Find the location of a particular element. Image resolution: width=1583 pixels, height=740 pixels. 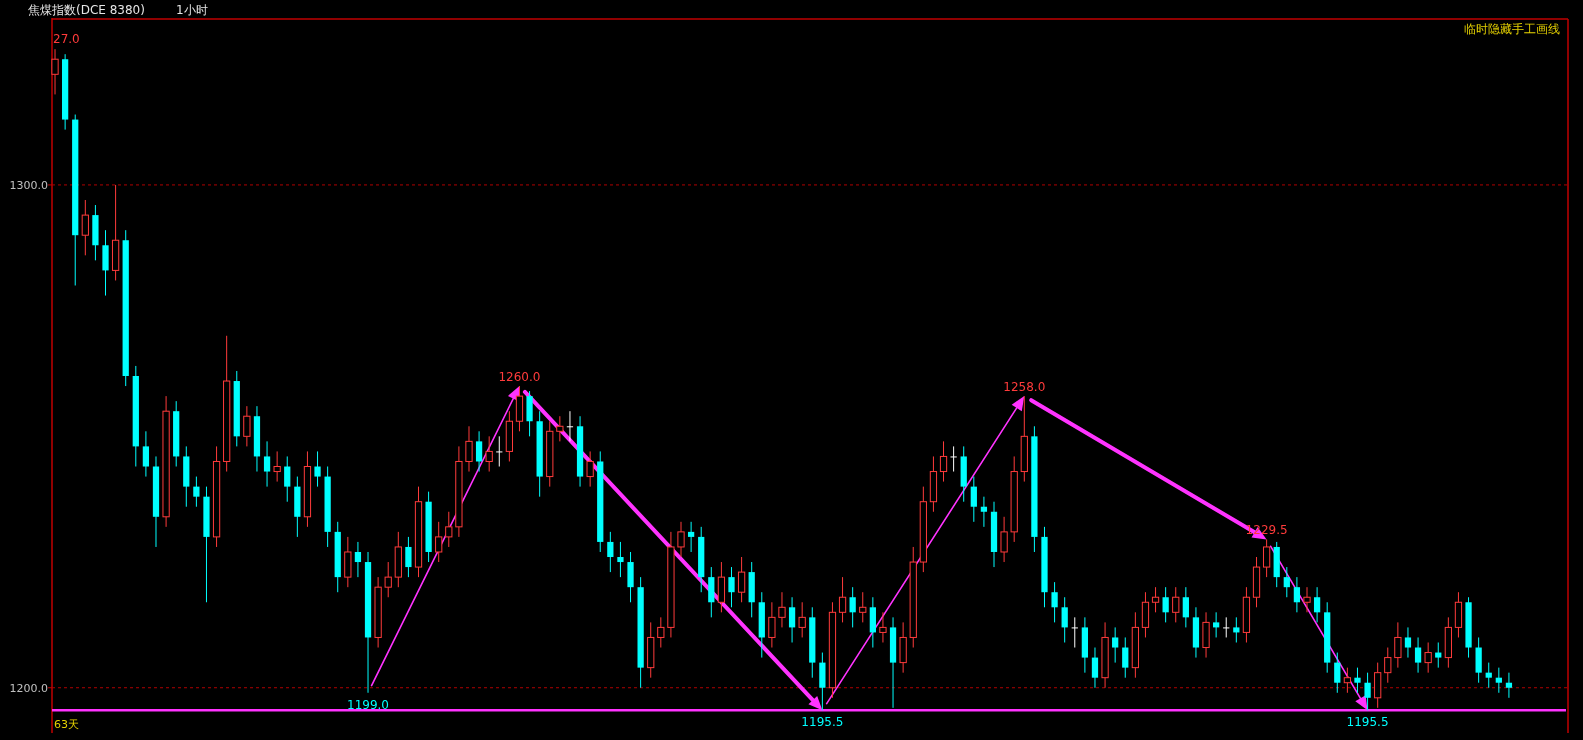

annotation: 1199.0 is located at coordinates (368, 704).